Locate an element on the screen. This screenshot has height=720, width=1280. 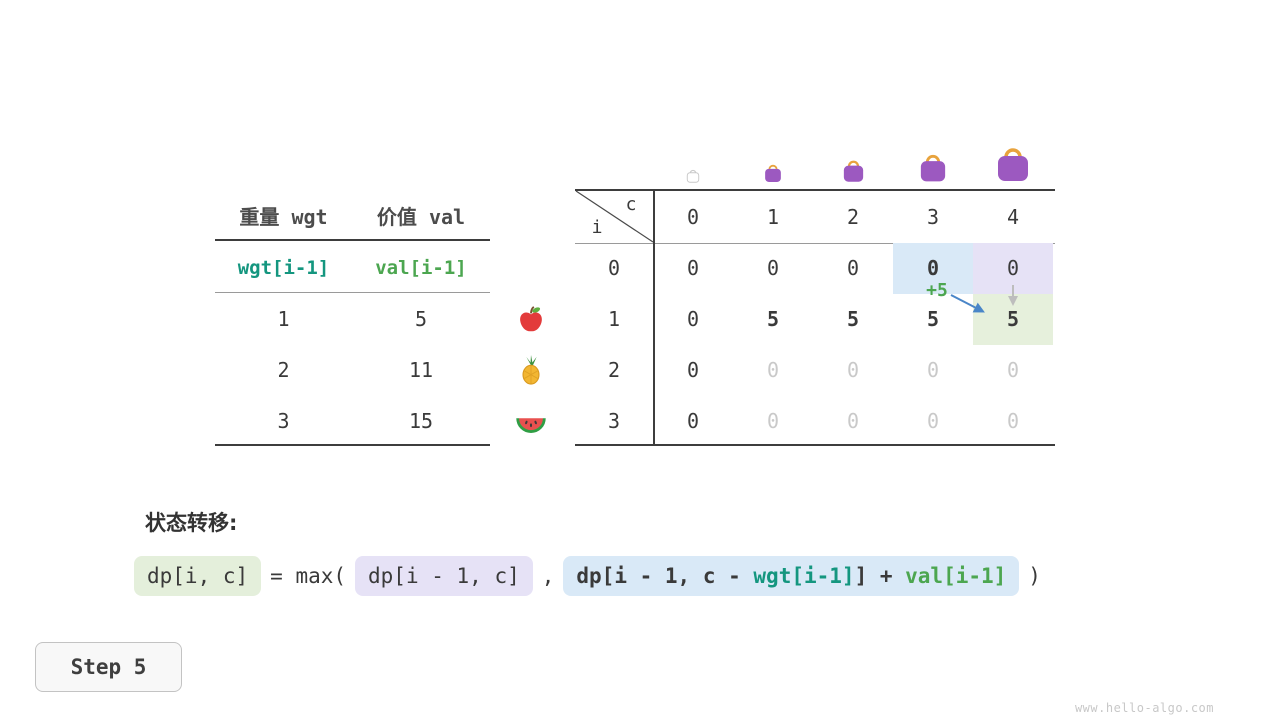
dp-cell-r3-c1: 0 is located at coordinates (773, 421).